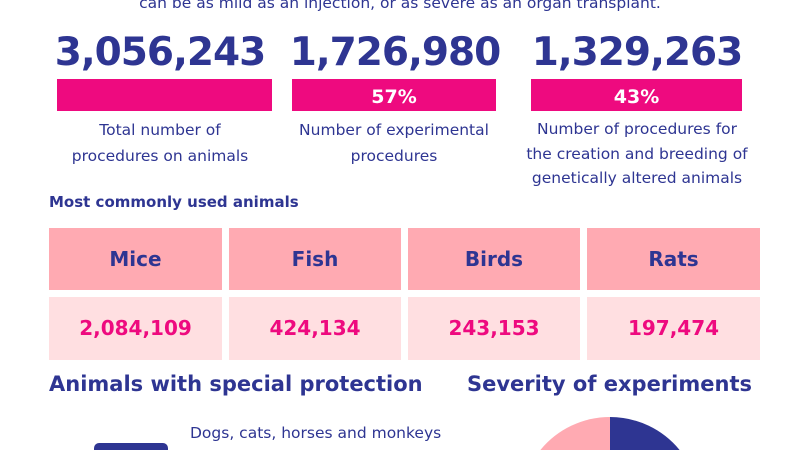  Describe the element at coordinates (637, 129) in the screenshot. I see `label-line: Number of procedures for` at that location.